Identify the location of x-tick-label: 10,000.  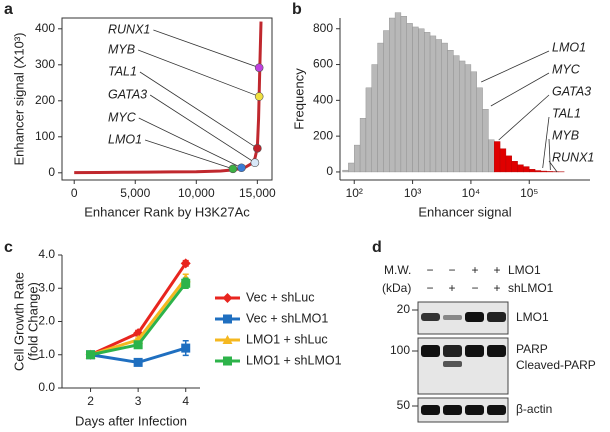
(196, 193).